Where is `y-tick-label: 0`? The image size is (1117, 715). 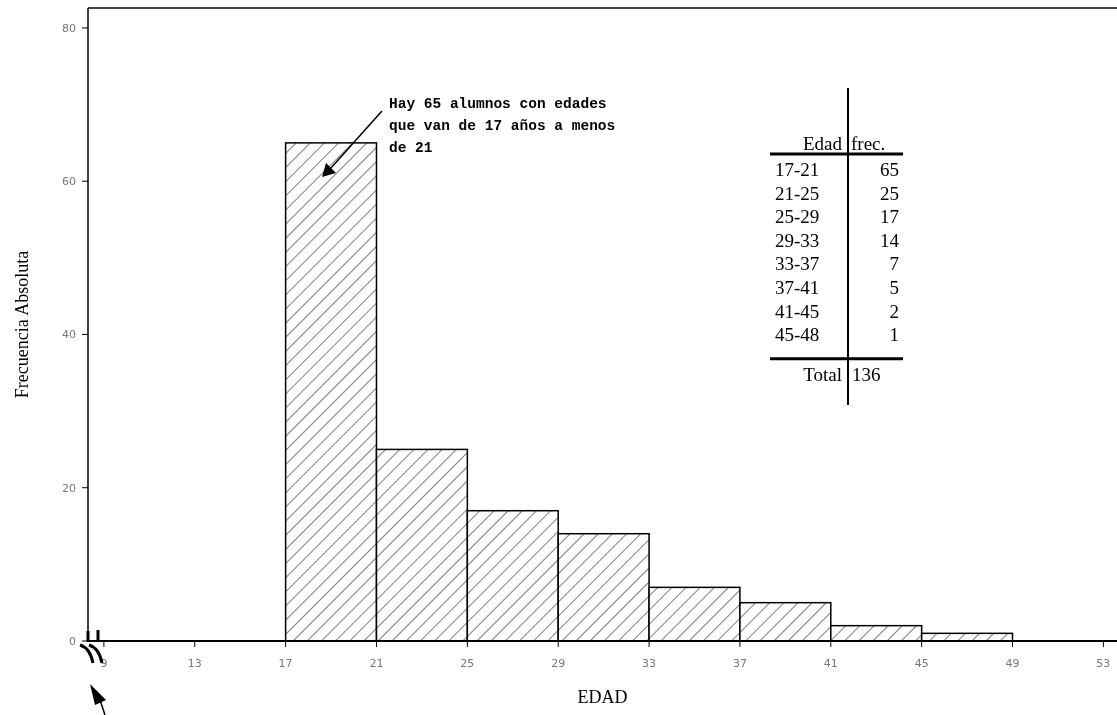 y-tick-label: 0 is located at coordinates (72, 641).